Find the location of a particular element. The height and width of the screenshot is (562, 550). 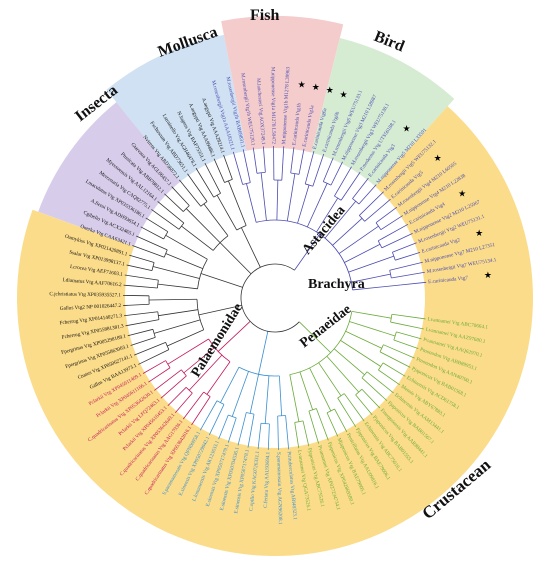

group-arc is located at coordinates (259, 371).